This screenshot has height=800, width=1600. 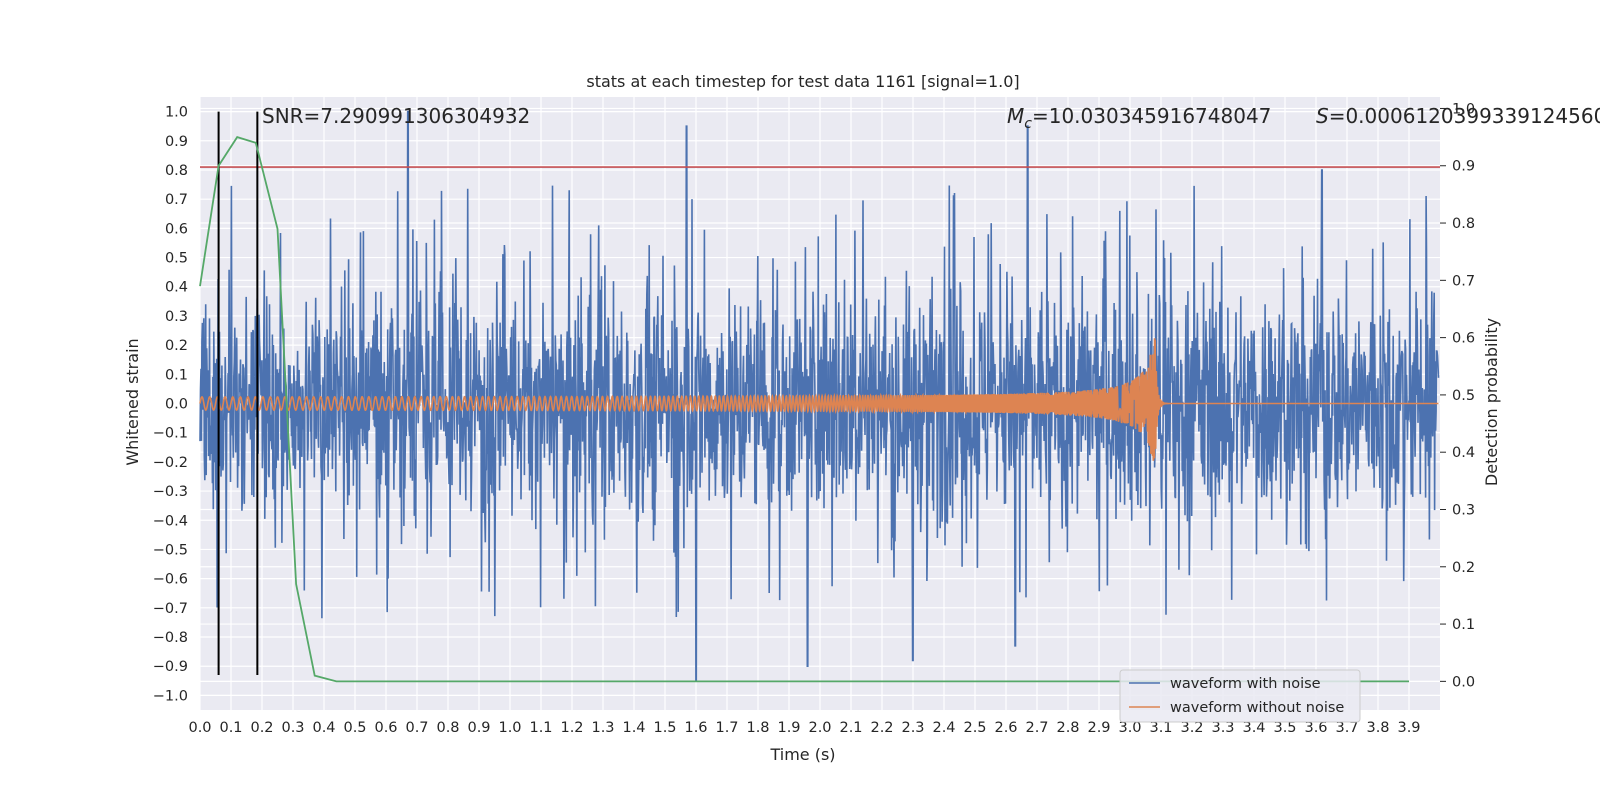 What do you see at coordinates (1463, 109) in the screenshot?
I see `y-right-tick-label: 1.0` at bounding box center [1463, 109].